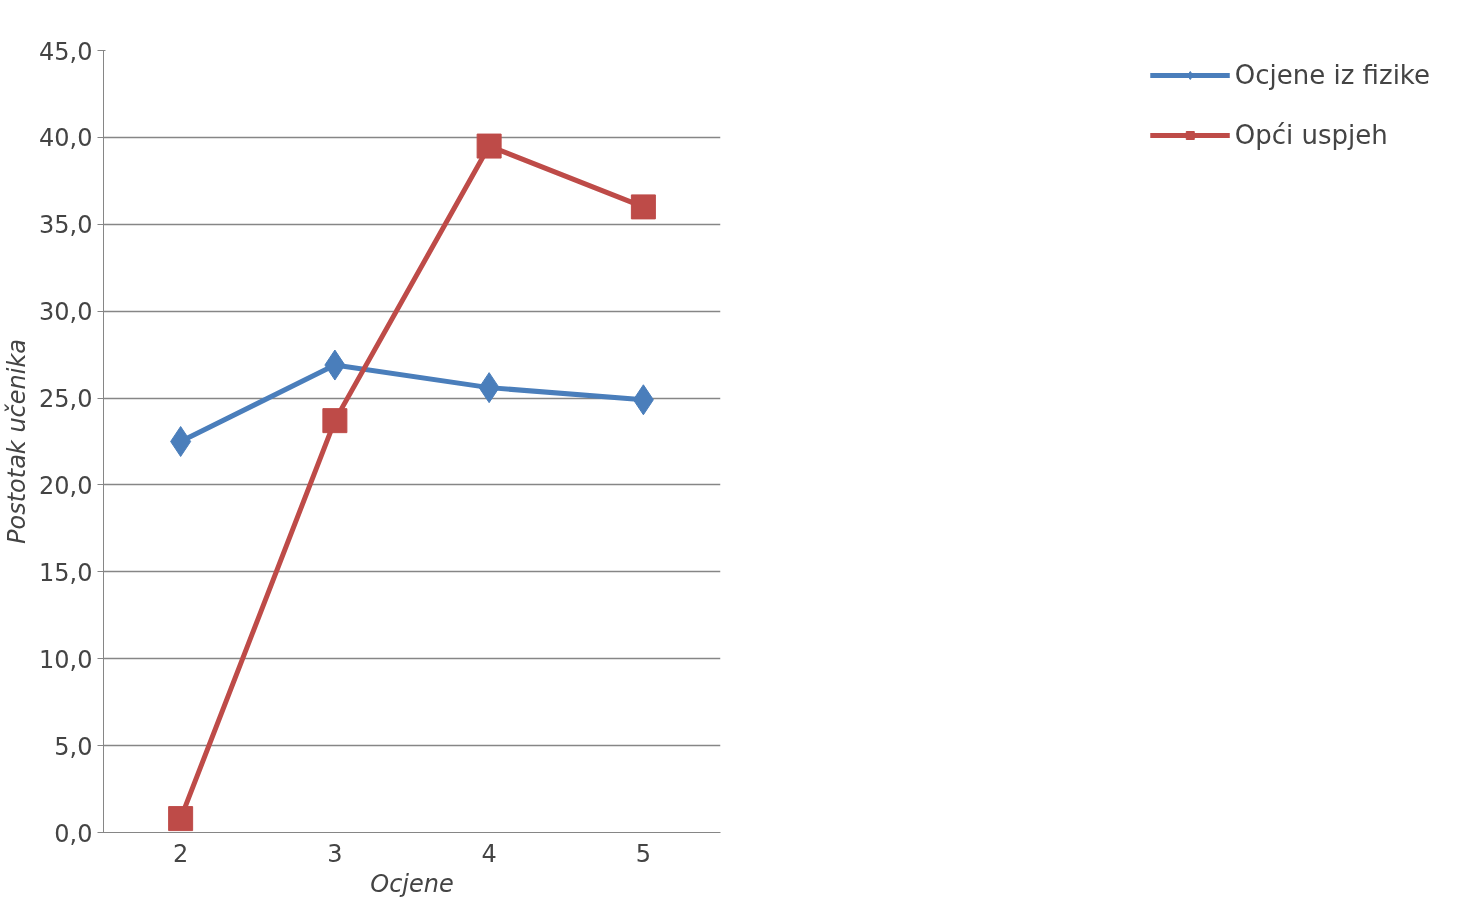  What do you see at coordinates (66, 485) in the screenshot?
I see `y-tick-label: 20,0` at bounding box center [66, 485].